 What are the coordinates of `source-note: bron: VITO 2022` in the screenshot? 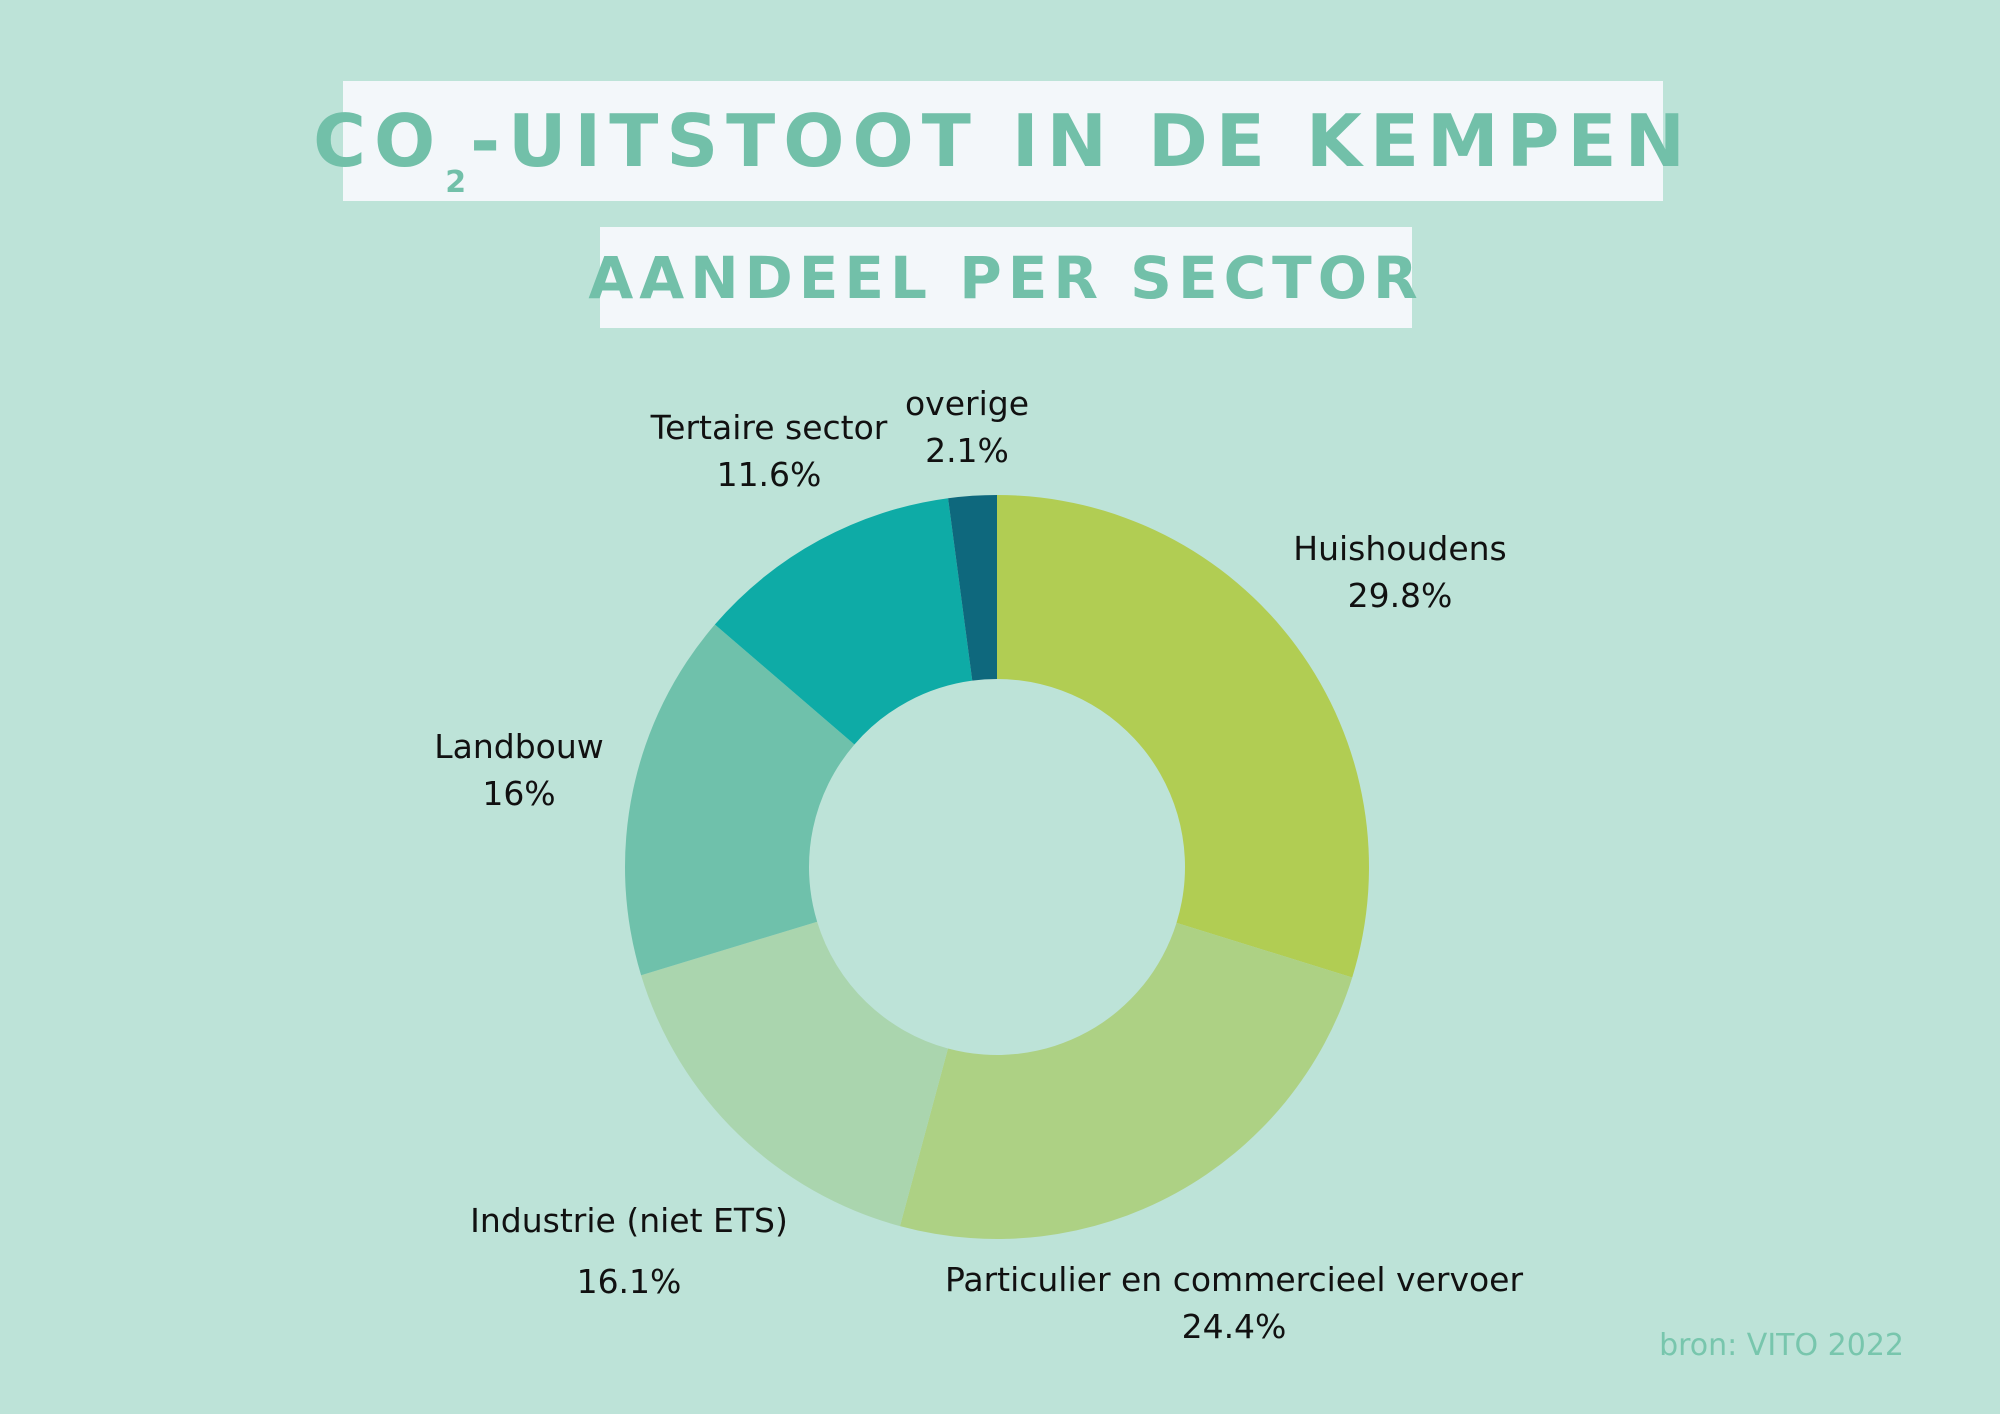 It's located at (1781, 1345).